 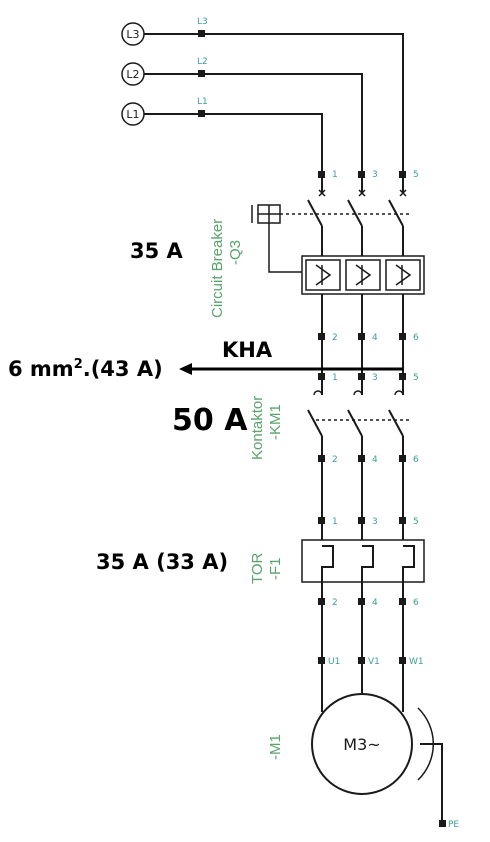 What do you see at coordinates (362, 489) in the screenshot?
I see `km1-f1-wires` at bounding box center [362, 489].